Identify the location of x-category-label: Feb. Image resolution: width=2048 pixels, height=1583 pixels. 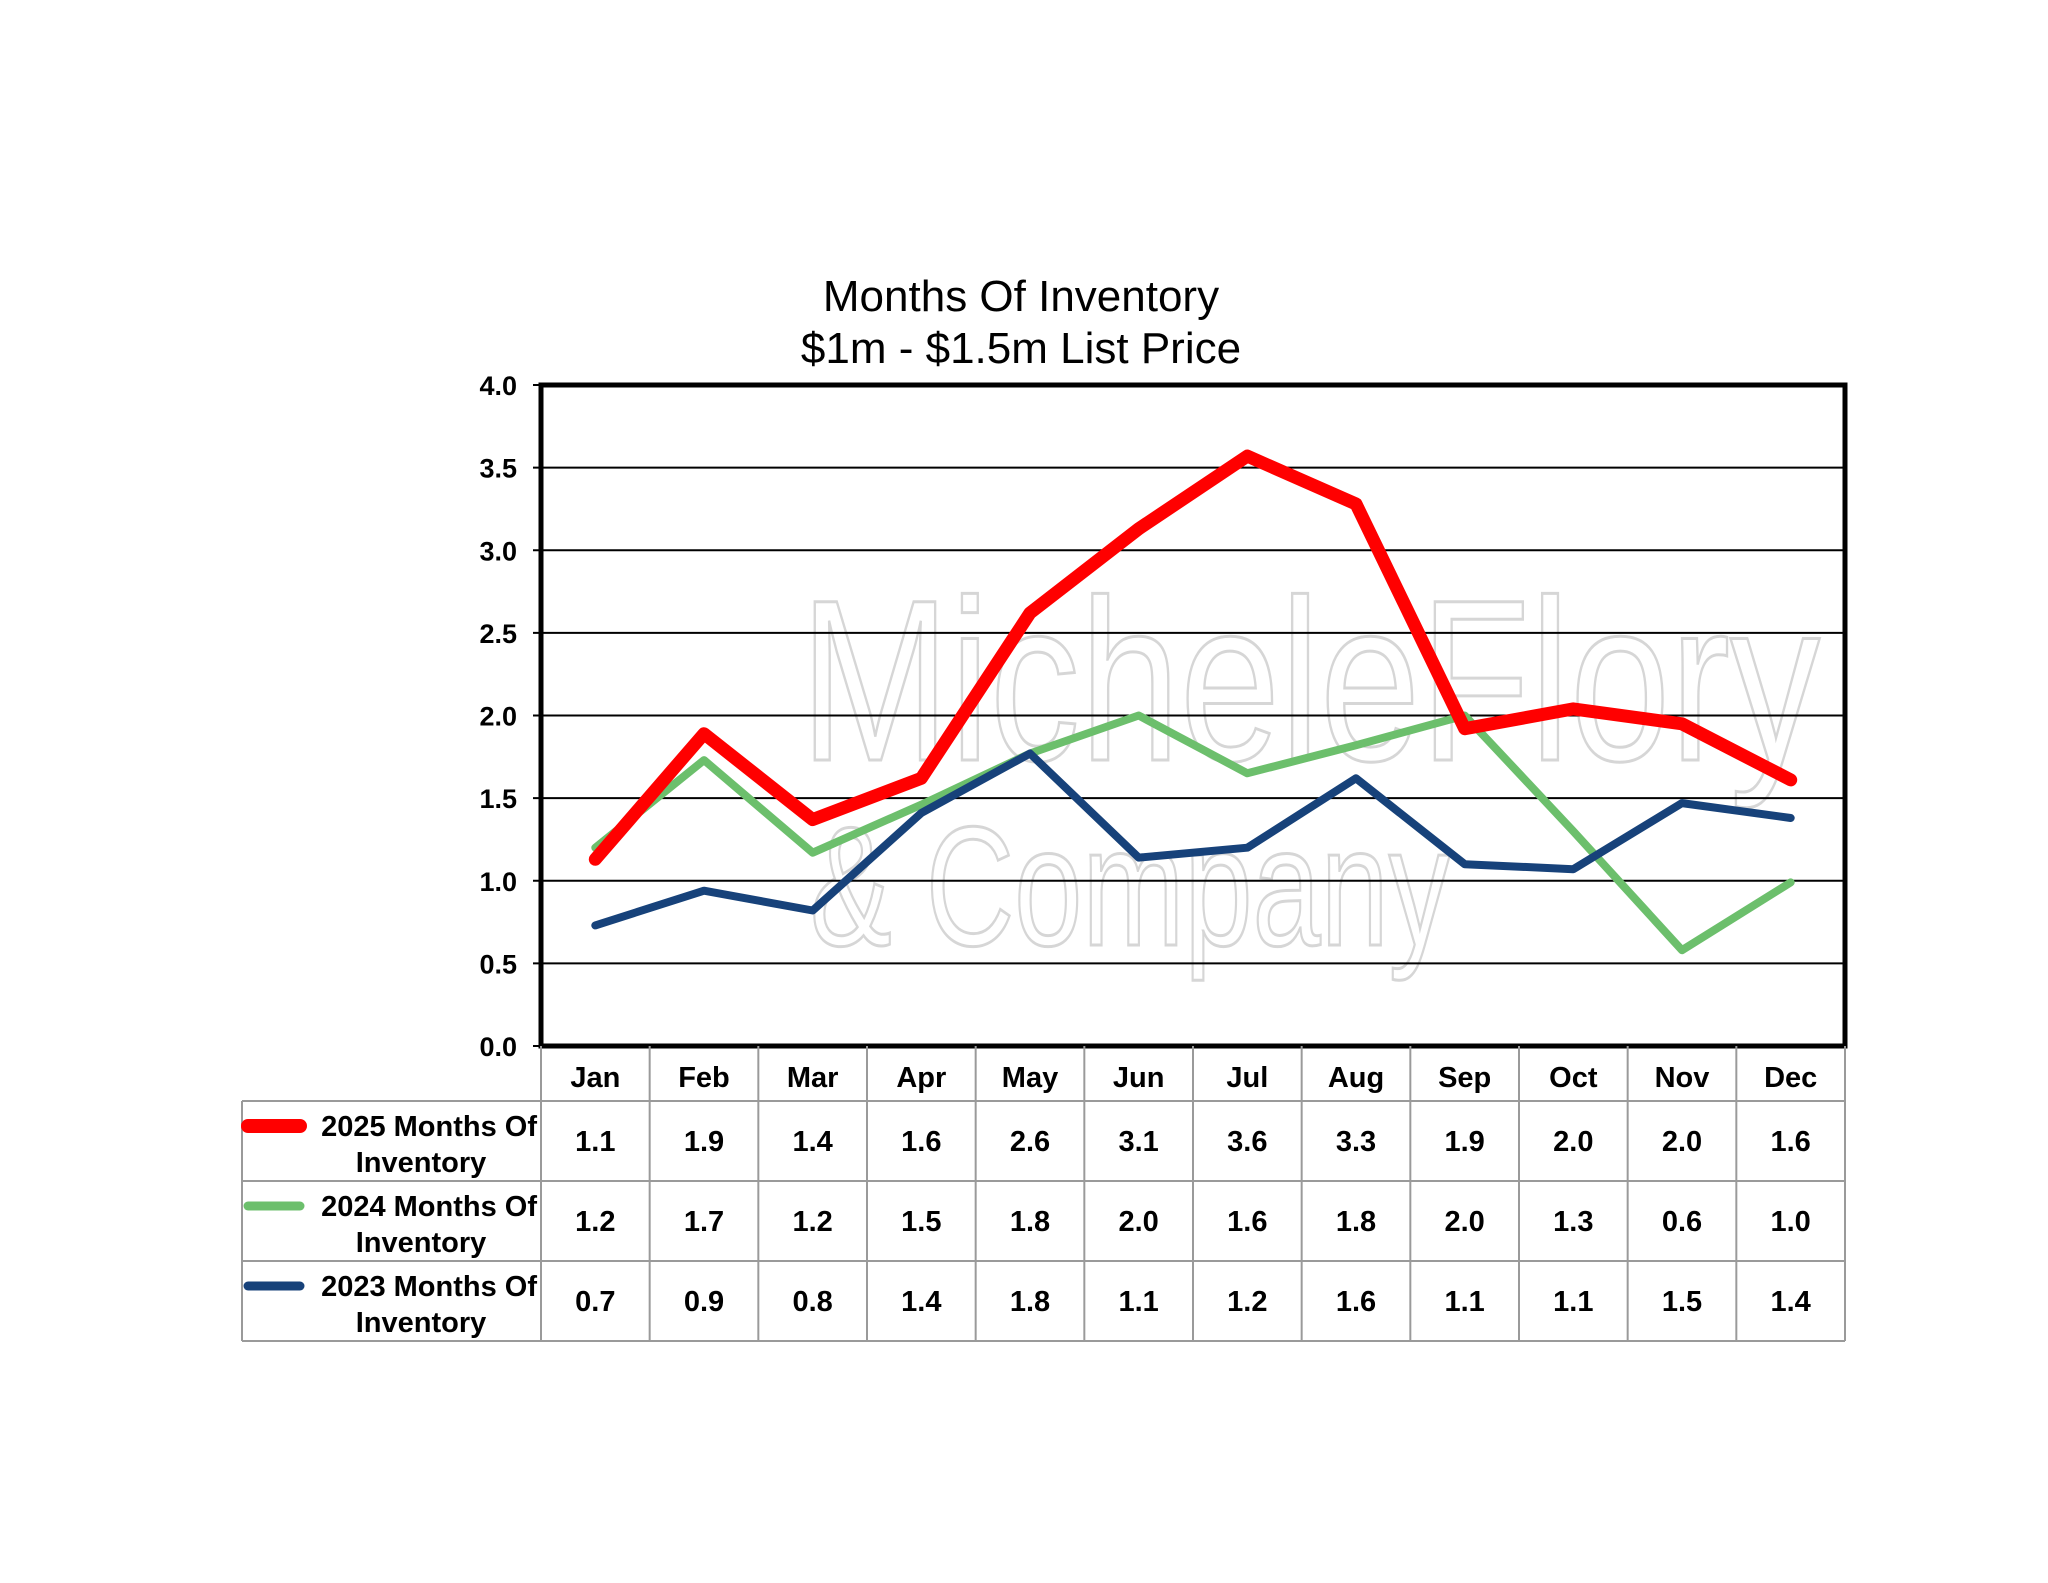
(704, 1078).